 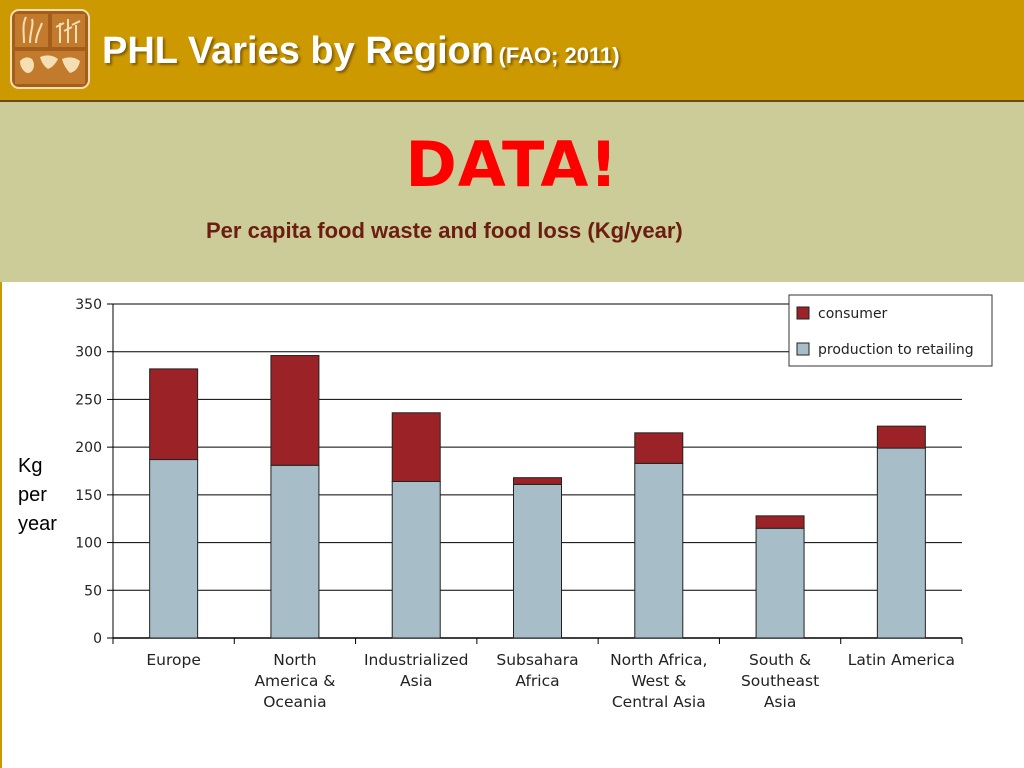 I want to click on y-tick-label: 0, so click(x=97, y=639).